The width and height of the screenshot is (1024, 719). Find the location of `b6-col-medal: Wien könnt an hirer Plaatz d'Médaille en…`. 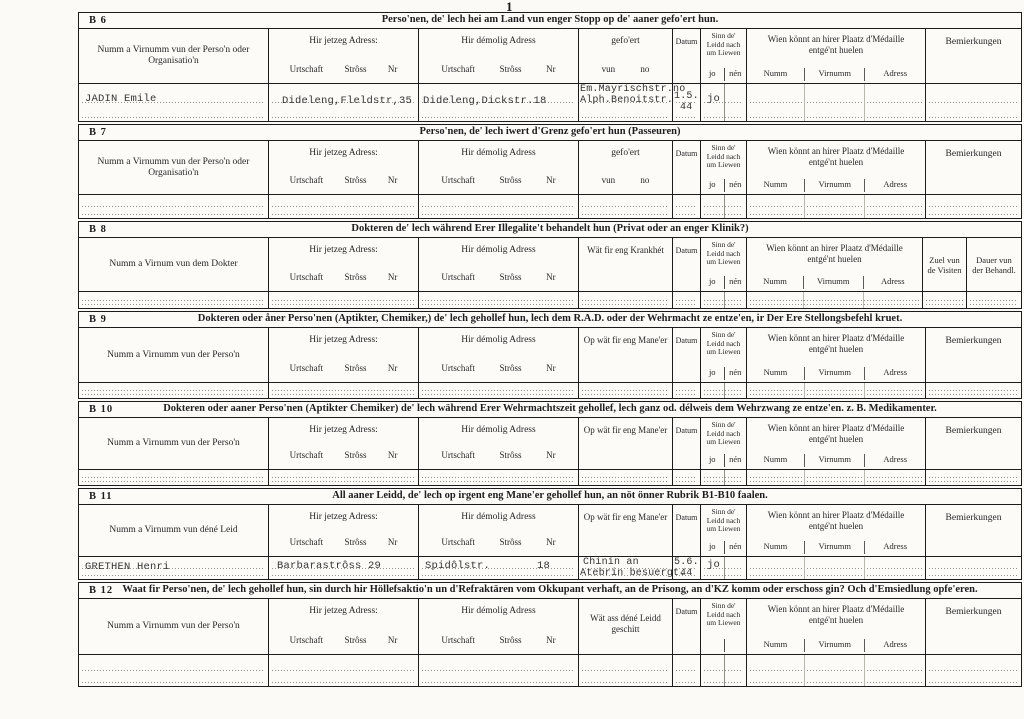

b6-col-medal: Wien könnt an hirer Plaatz d'Médaille en… is located at coordinates (836, 56).